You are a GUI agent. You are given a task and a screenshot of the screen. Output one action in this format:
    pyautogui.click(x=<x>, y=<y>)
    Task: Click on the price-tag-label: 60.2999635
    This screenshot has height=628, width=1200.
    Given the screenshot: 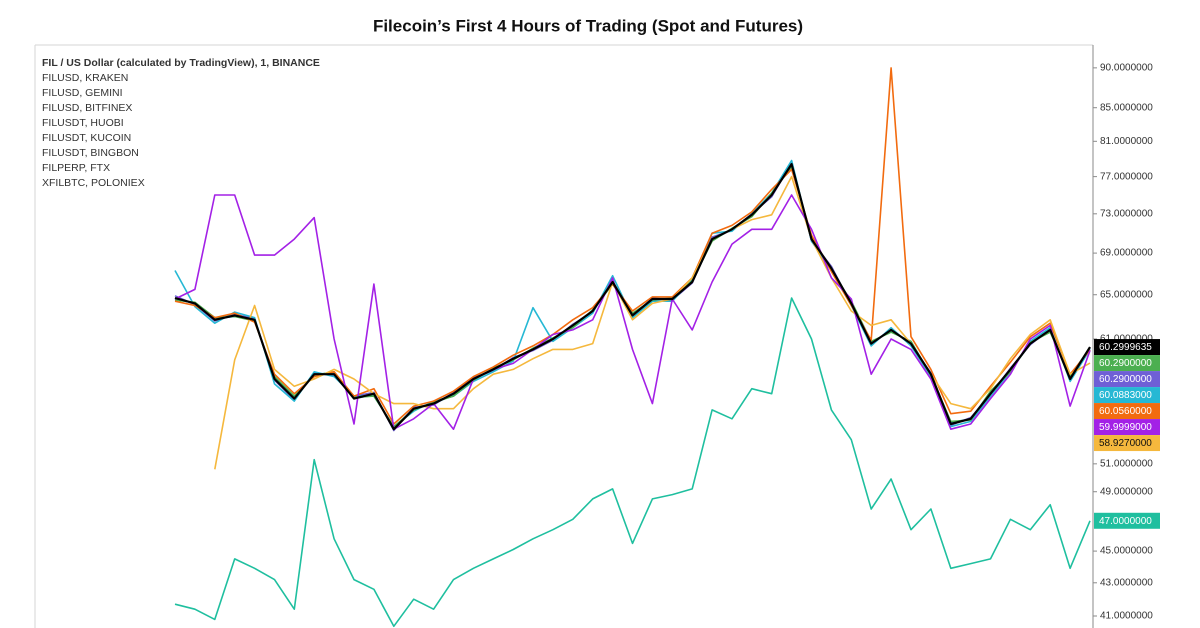 What is the action you would take?
    pyautogui.click(x=1125, y=347)
    